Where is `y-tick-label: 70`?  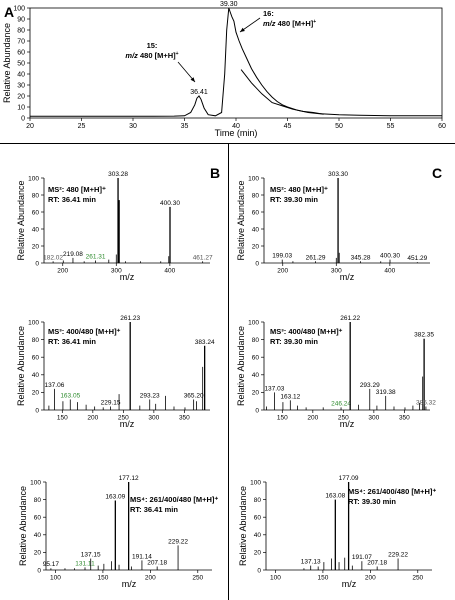
y-tick-label: 70 is located at coordinates (21, 41).